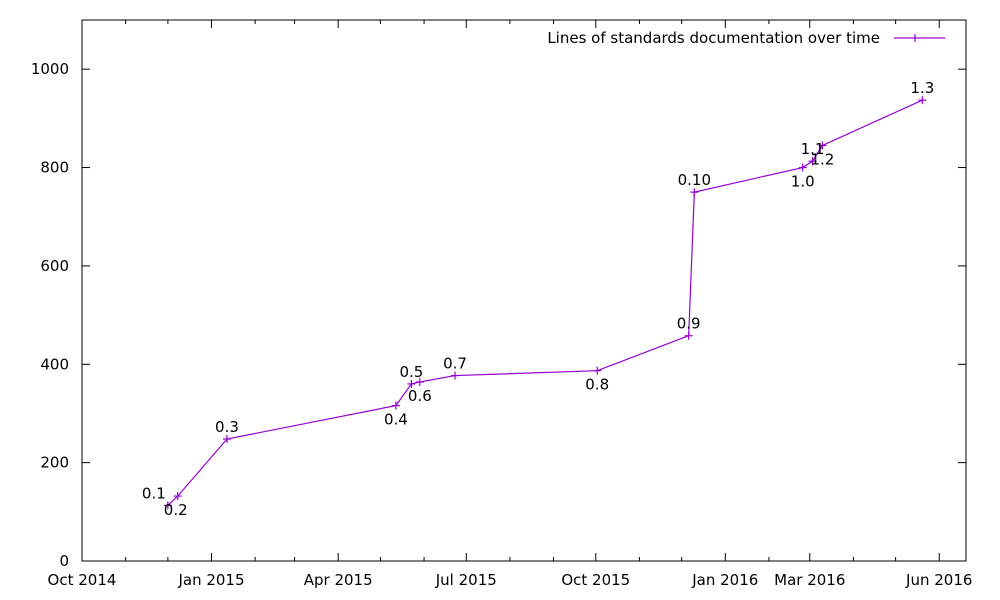  Describe the element at coordinates (338, 580) in the screenshot. I see `x-tick-label: Apr 2015` at that location.